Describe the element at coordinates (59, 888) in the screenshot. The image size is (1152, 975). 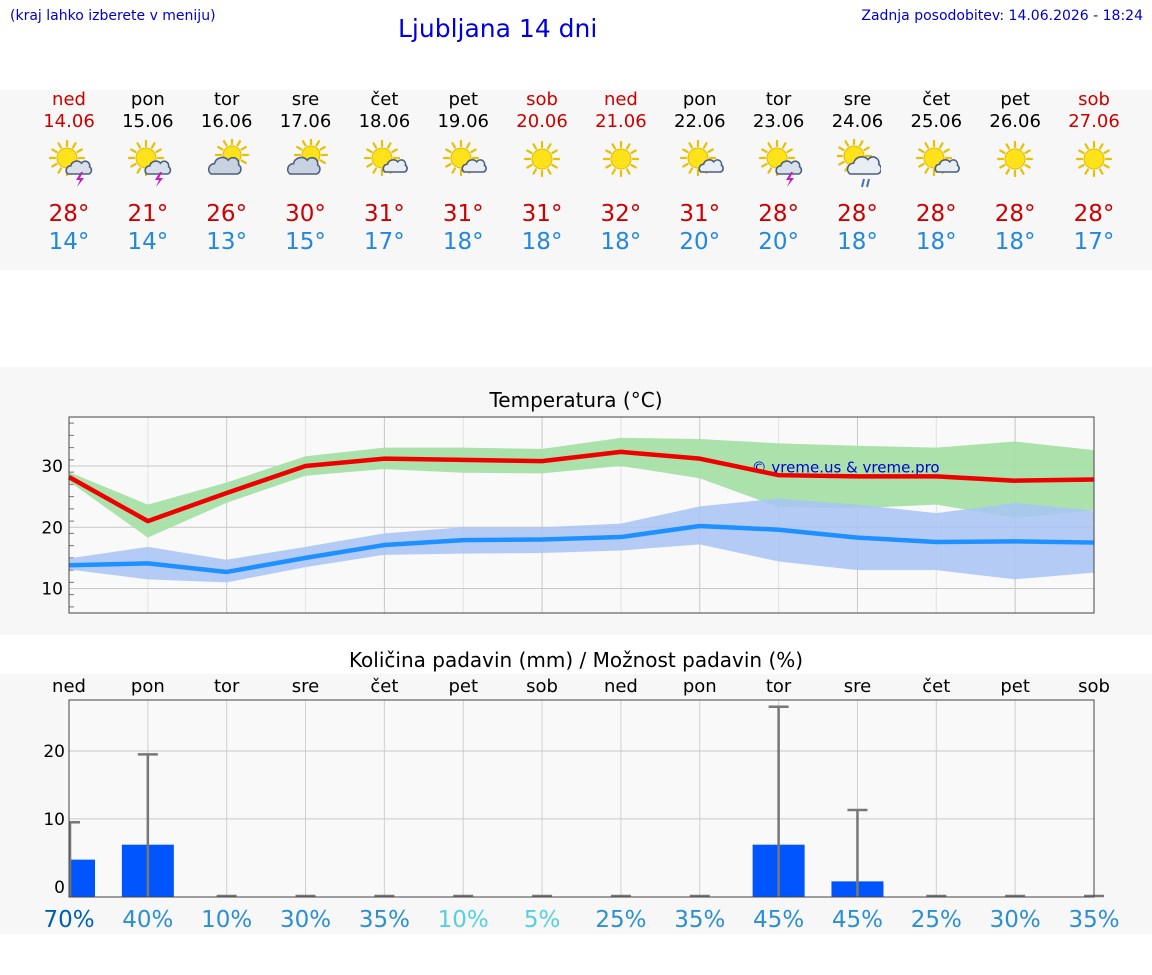
I see `y-tick-label: 0` at that location.